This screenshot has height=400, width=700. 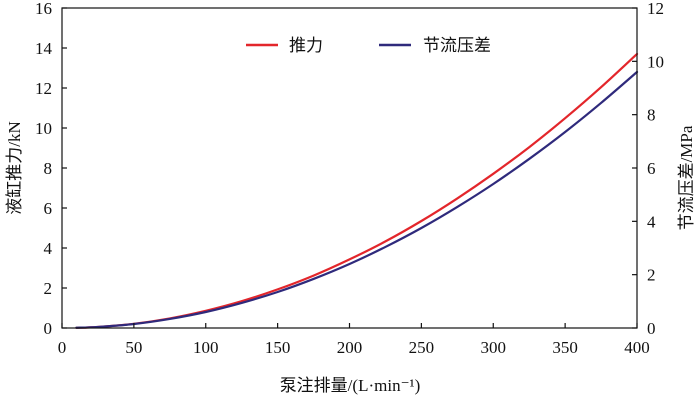 What do you see at coordinates (43, 88) in the screenshot?
I see `y-tick-label-left: 12` at bounding box center [43, 88].